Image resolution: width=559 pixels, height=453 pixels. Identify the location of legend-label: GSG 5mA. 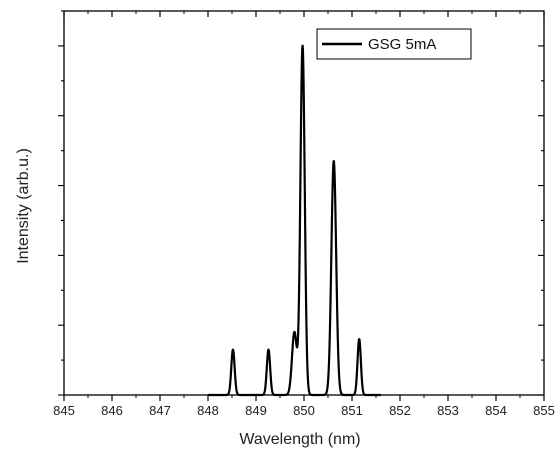
(402, 44).